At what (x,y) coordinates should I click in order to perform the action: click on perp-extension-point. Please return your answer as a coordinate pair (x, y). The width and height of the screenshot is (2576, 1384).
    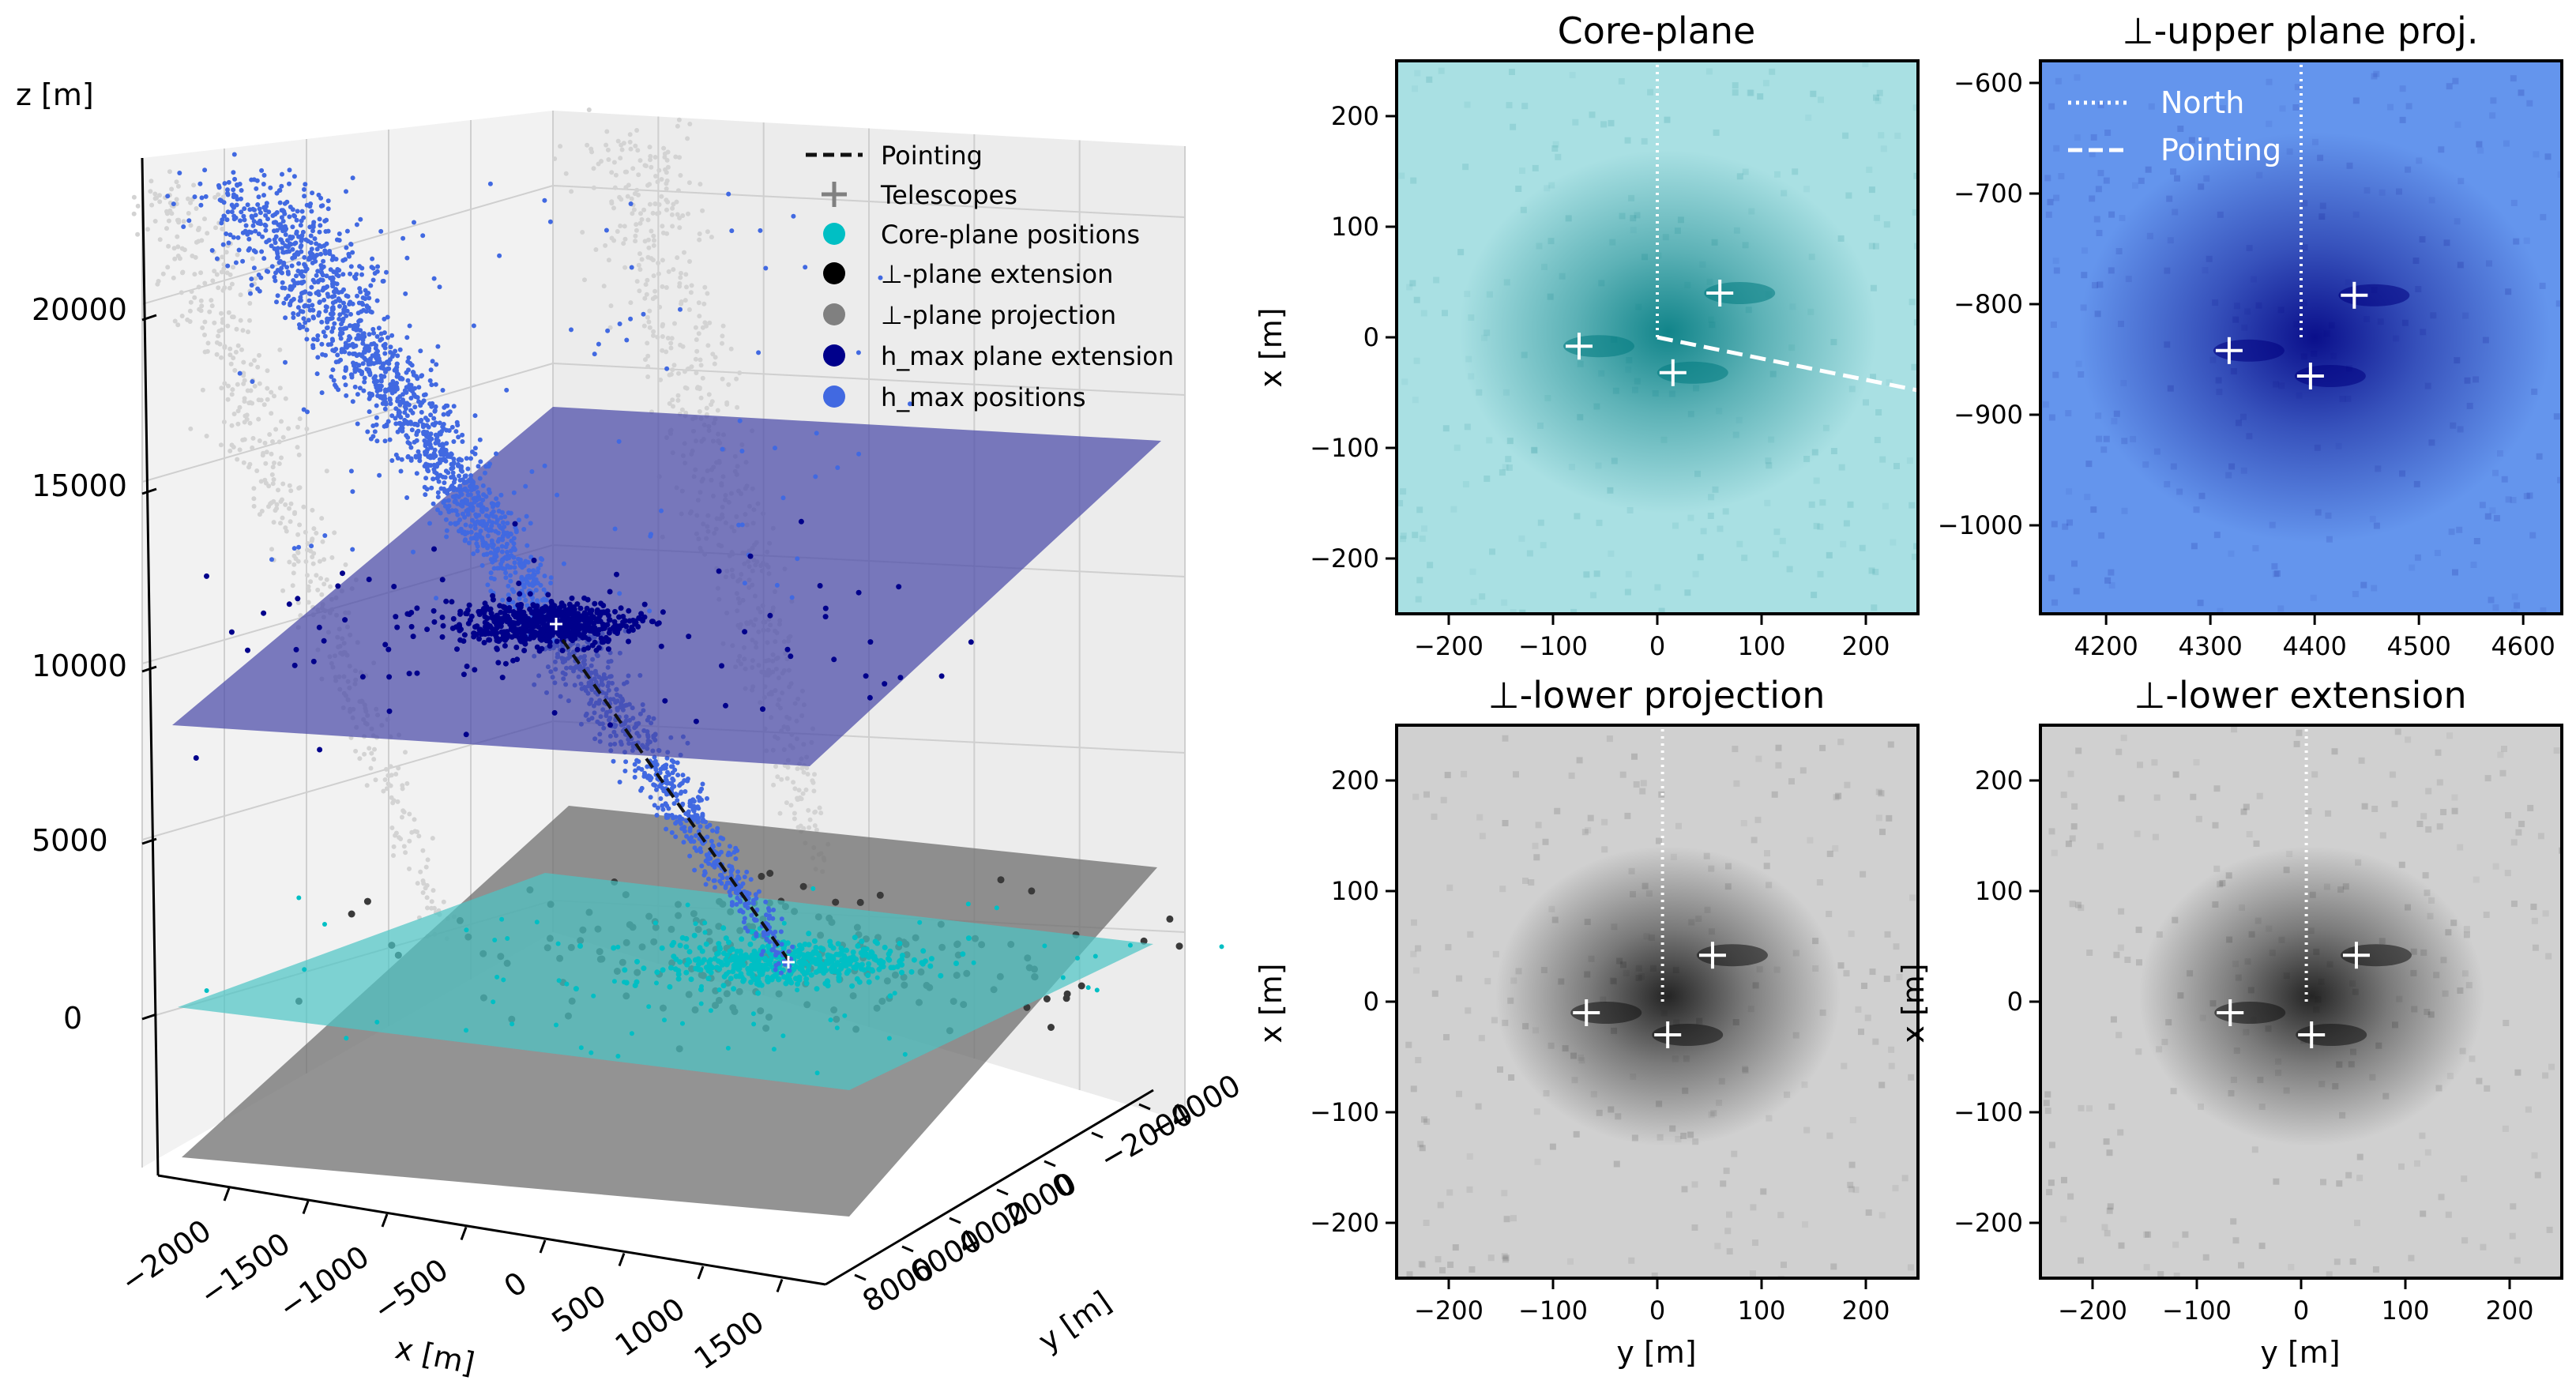
    Looking at the image, I should click on (1067, 994).